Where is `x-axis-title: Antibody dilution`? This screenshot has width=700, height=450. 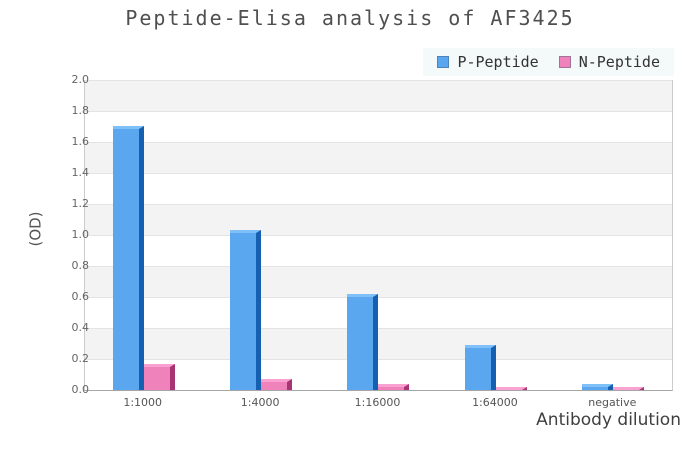 x-axis-title: Antibody dilution is located at coordinates (608, 420).